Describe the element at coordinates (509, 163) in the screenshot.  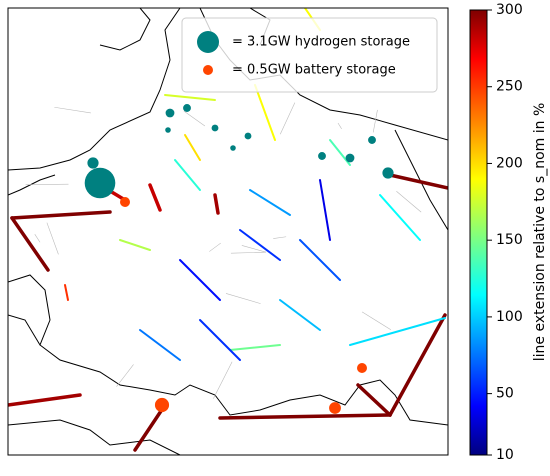
I see `colorbar-tick-label: 200` at that location.